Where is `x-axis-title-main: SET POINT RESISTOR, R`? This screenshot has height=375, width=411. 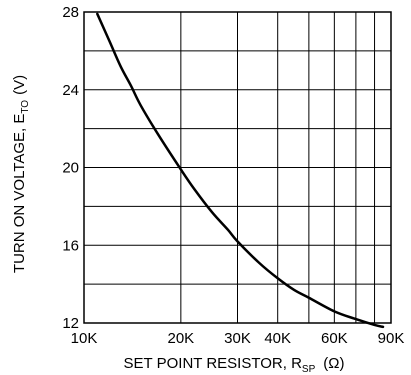
x-axis-title-main: SET POINT RESISTOR, R is located at coordinates (213, 363).